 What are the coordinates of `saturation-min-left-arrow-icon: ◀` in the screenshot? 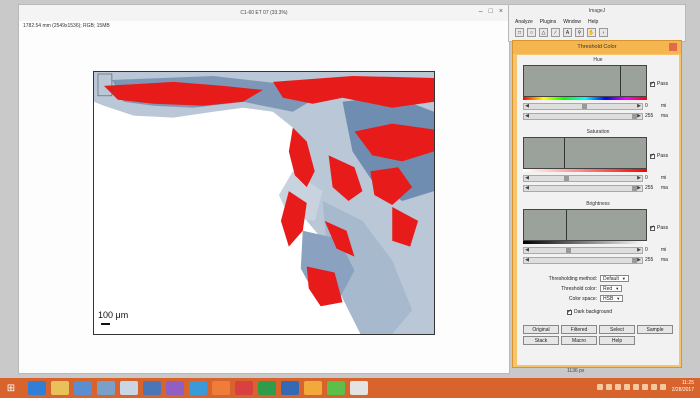 It's located at (527, 178).